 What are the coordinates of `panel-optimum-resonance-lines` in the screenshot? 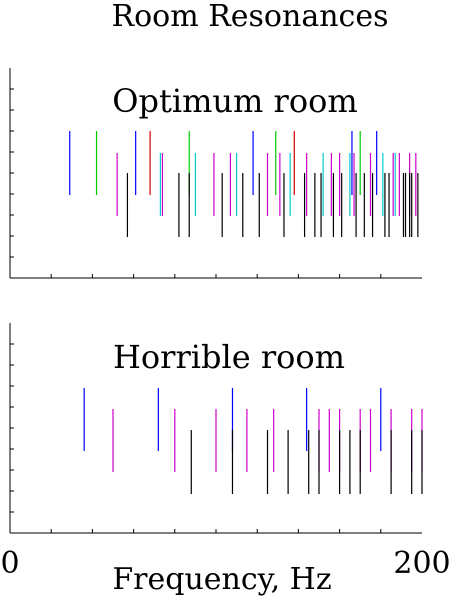 It's located at (244, 184).